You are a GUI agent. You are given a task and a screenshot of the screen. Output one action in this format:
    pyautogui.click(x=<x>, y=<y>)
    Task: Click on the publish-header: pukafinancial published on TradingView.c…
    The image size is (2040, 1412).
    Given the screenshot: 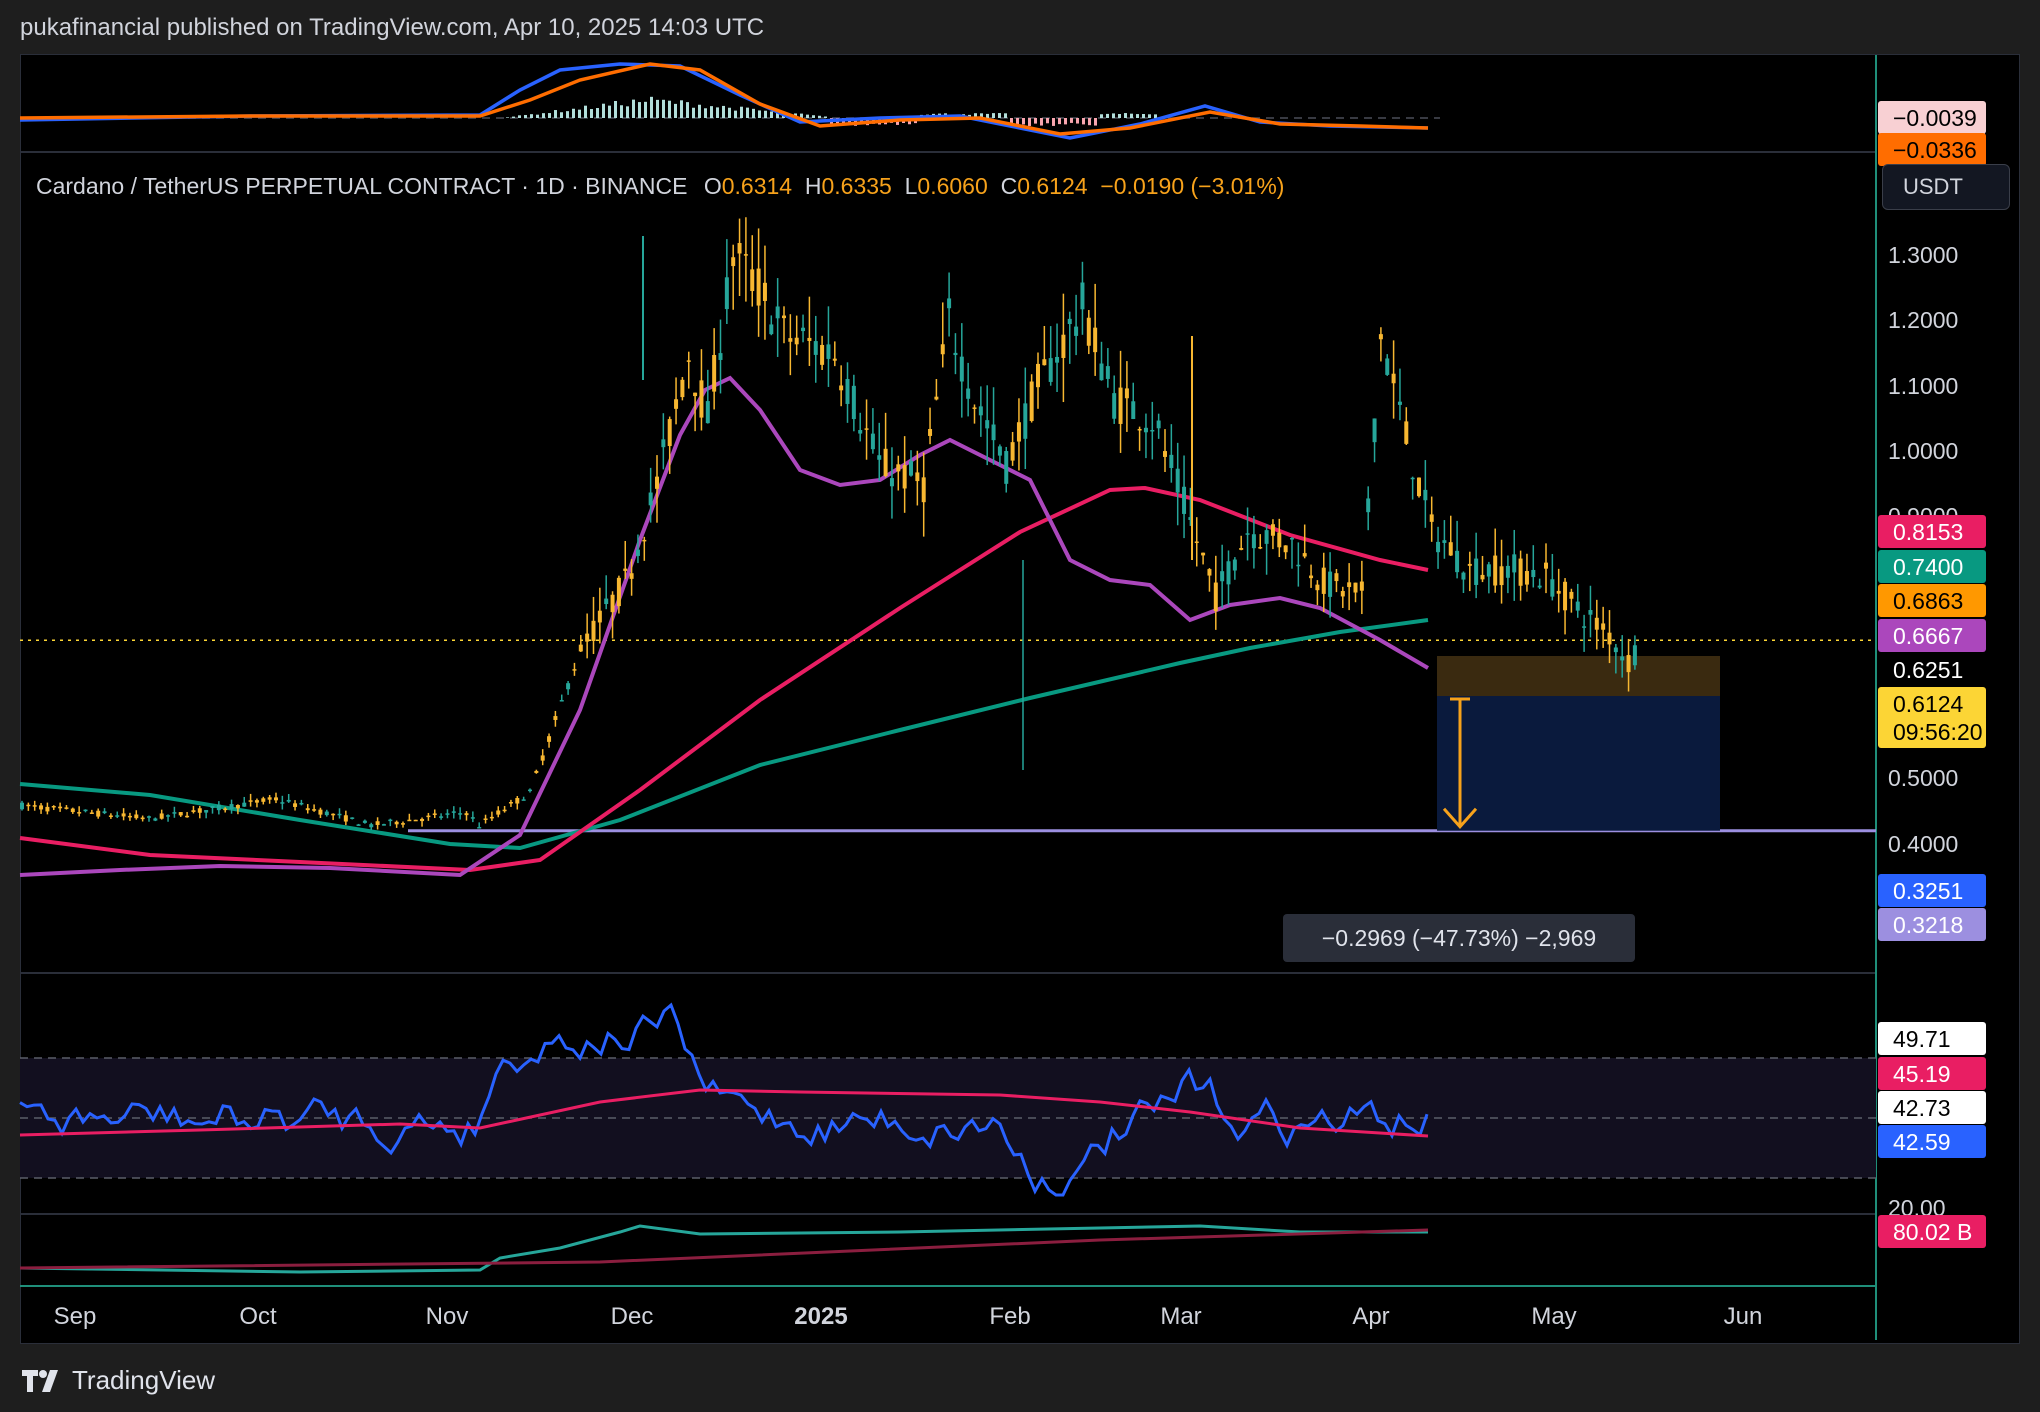 What is the action you would take?
    pyautogui.click(x=392, y=27)
    